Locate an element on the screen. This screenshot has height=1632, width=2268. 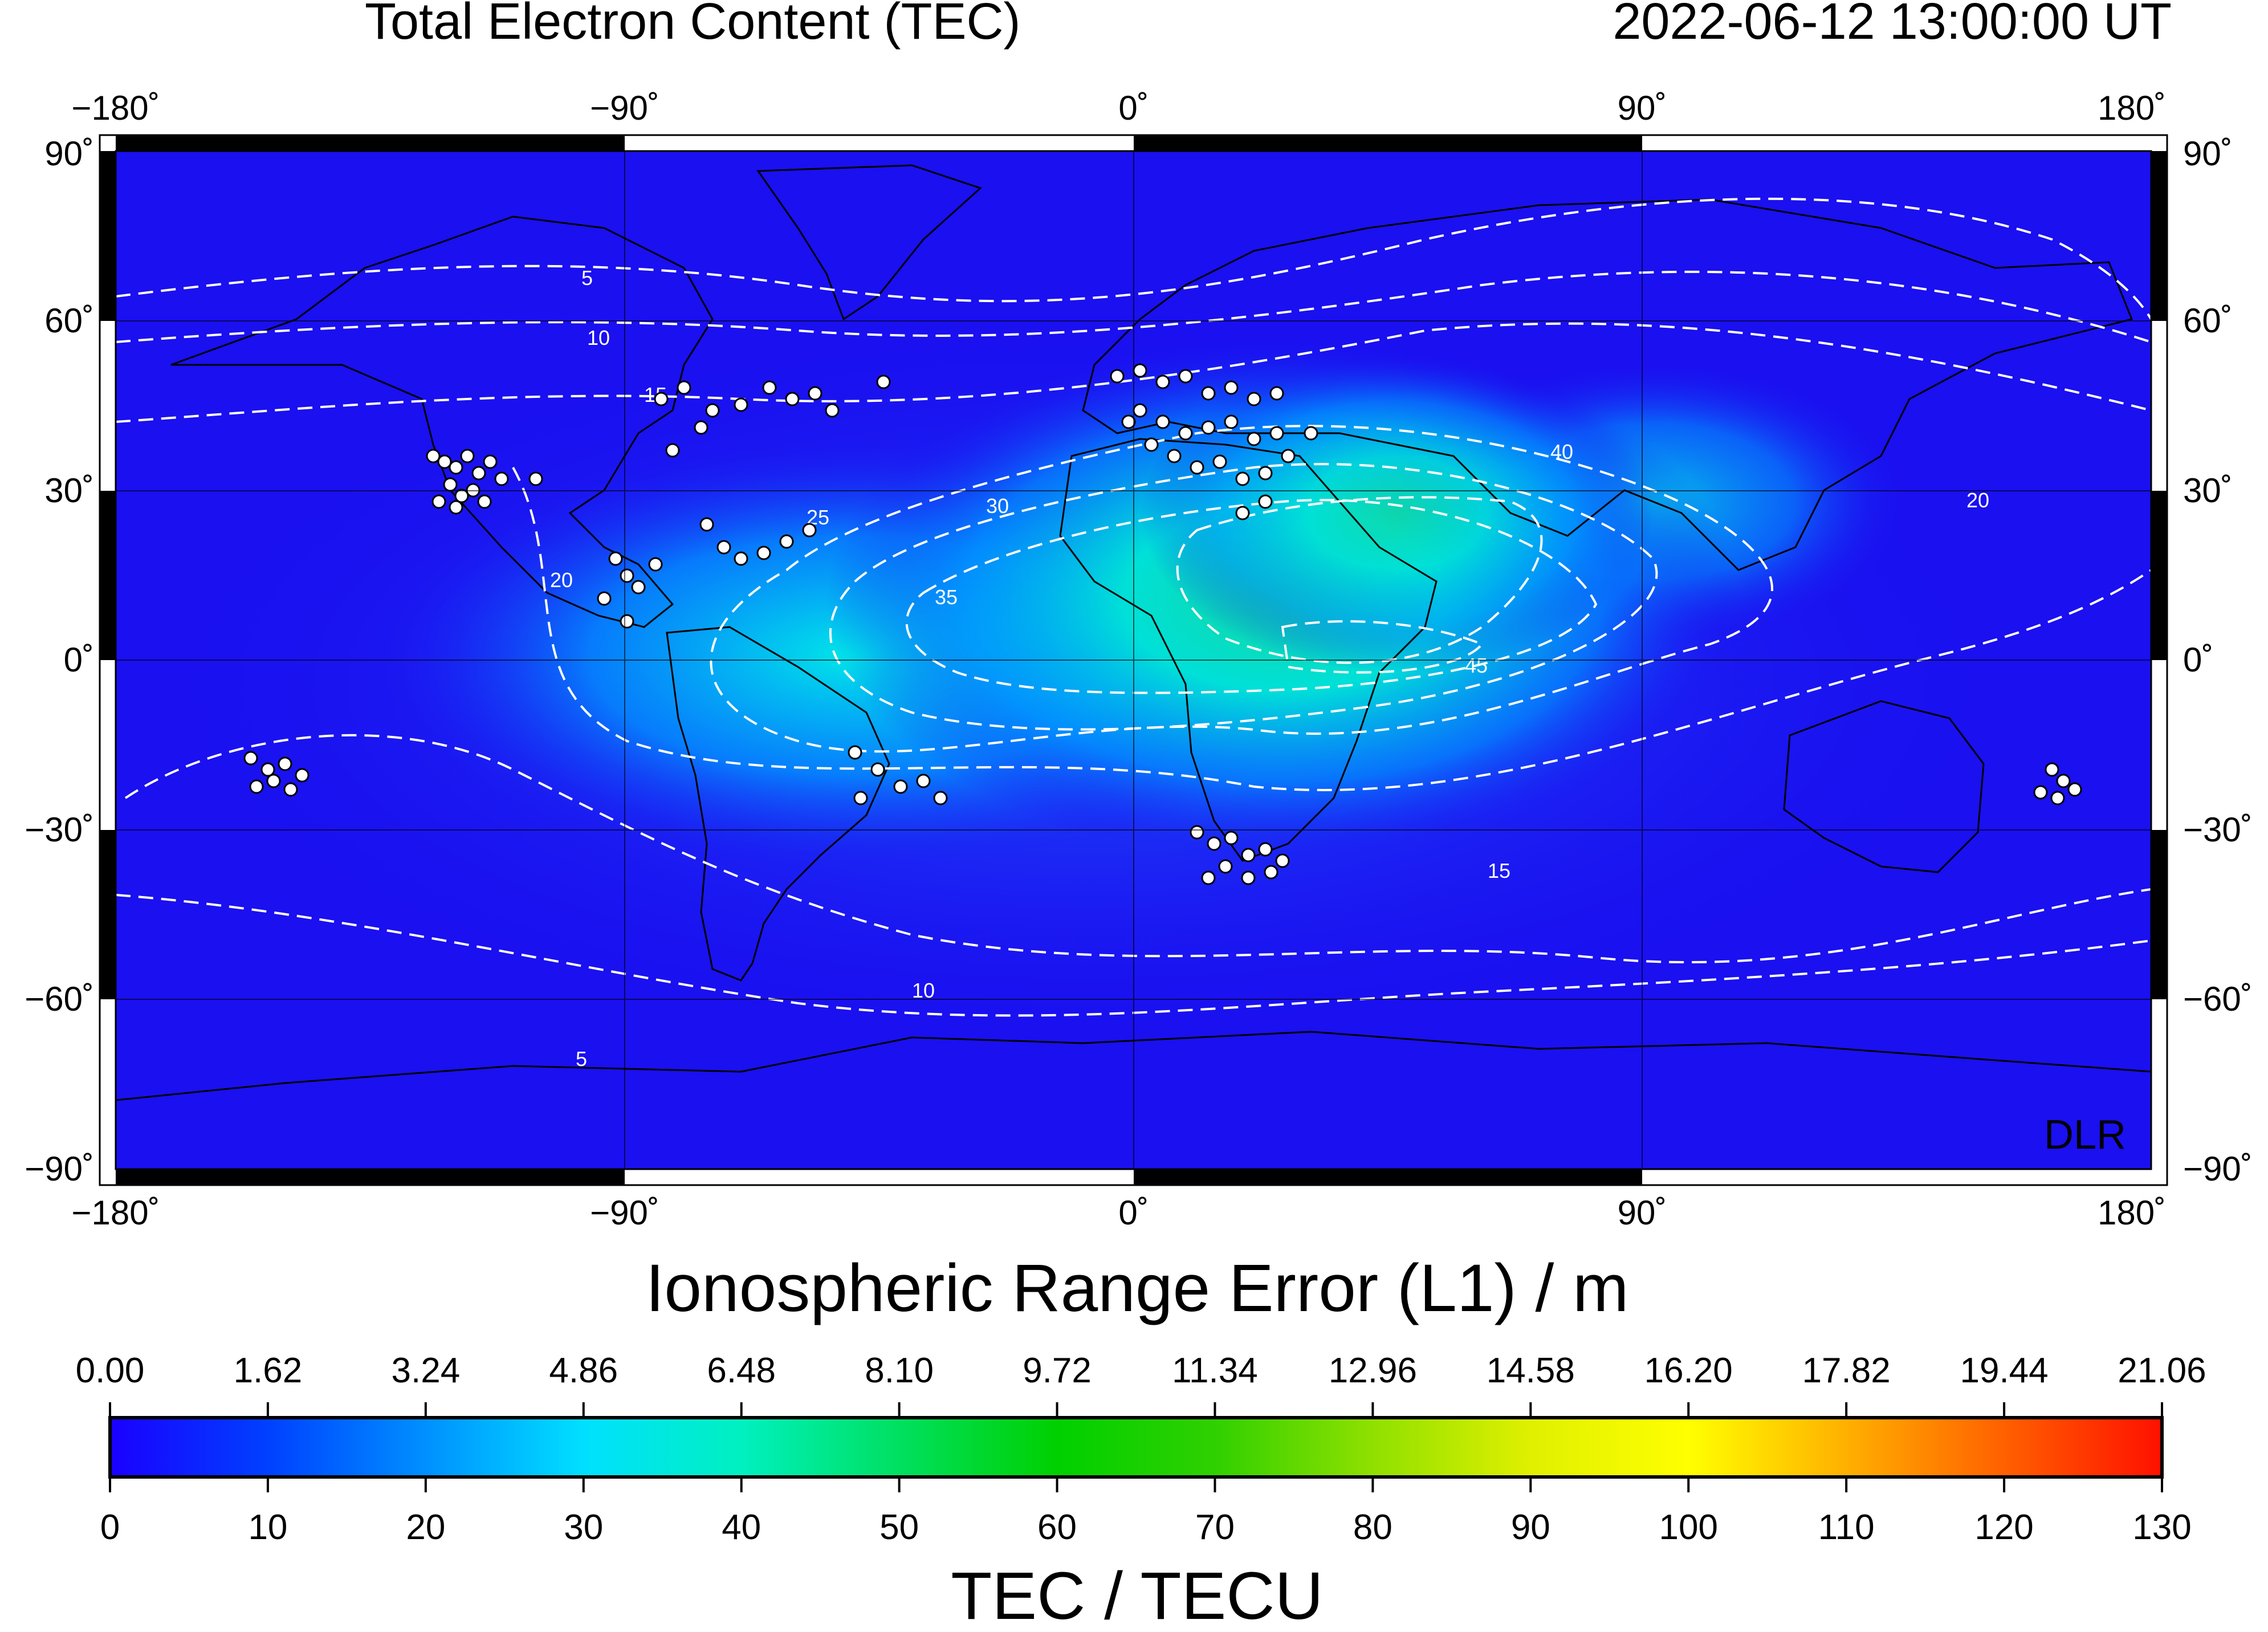
contour-10-south is located at coordinates (1137, 848).